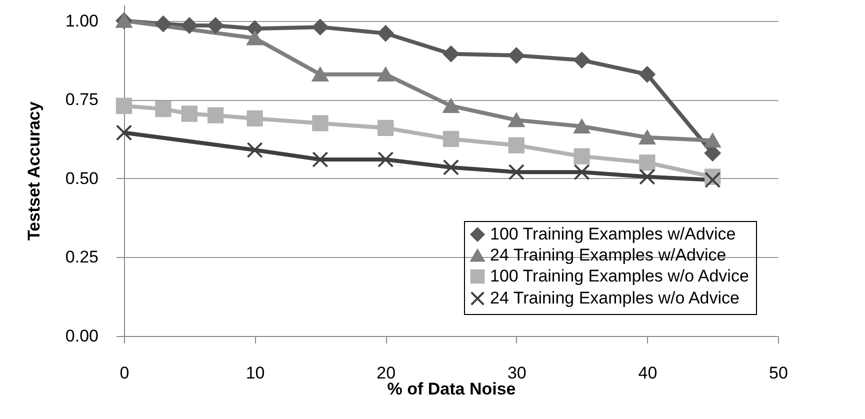 Image resolution: width=865 pixels, height=419 pixels. Describe the element at coordinates (81, 20) in the screenshot. I see `y-tick-label: 1.00` at that location.